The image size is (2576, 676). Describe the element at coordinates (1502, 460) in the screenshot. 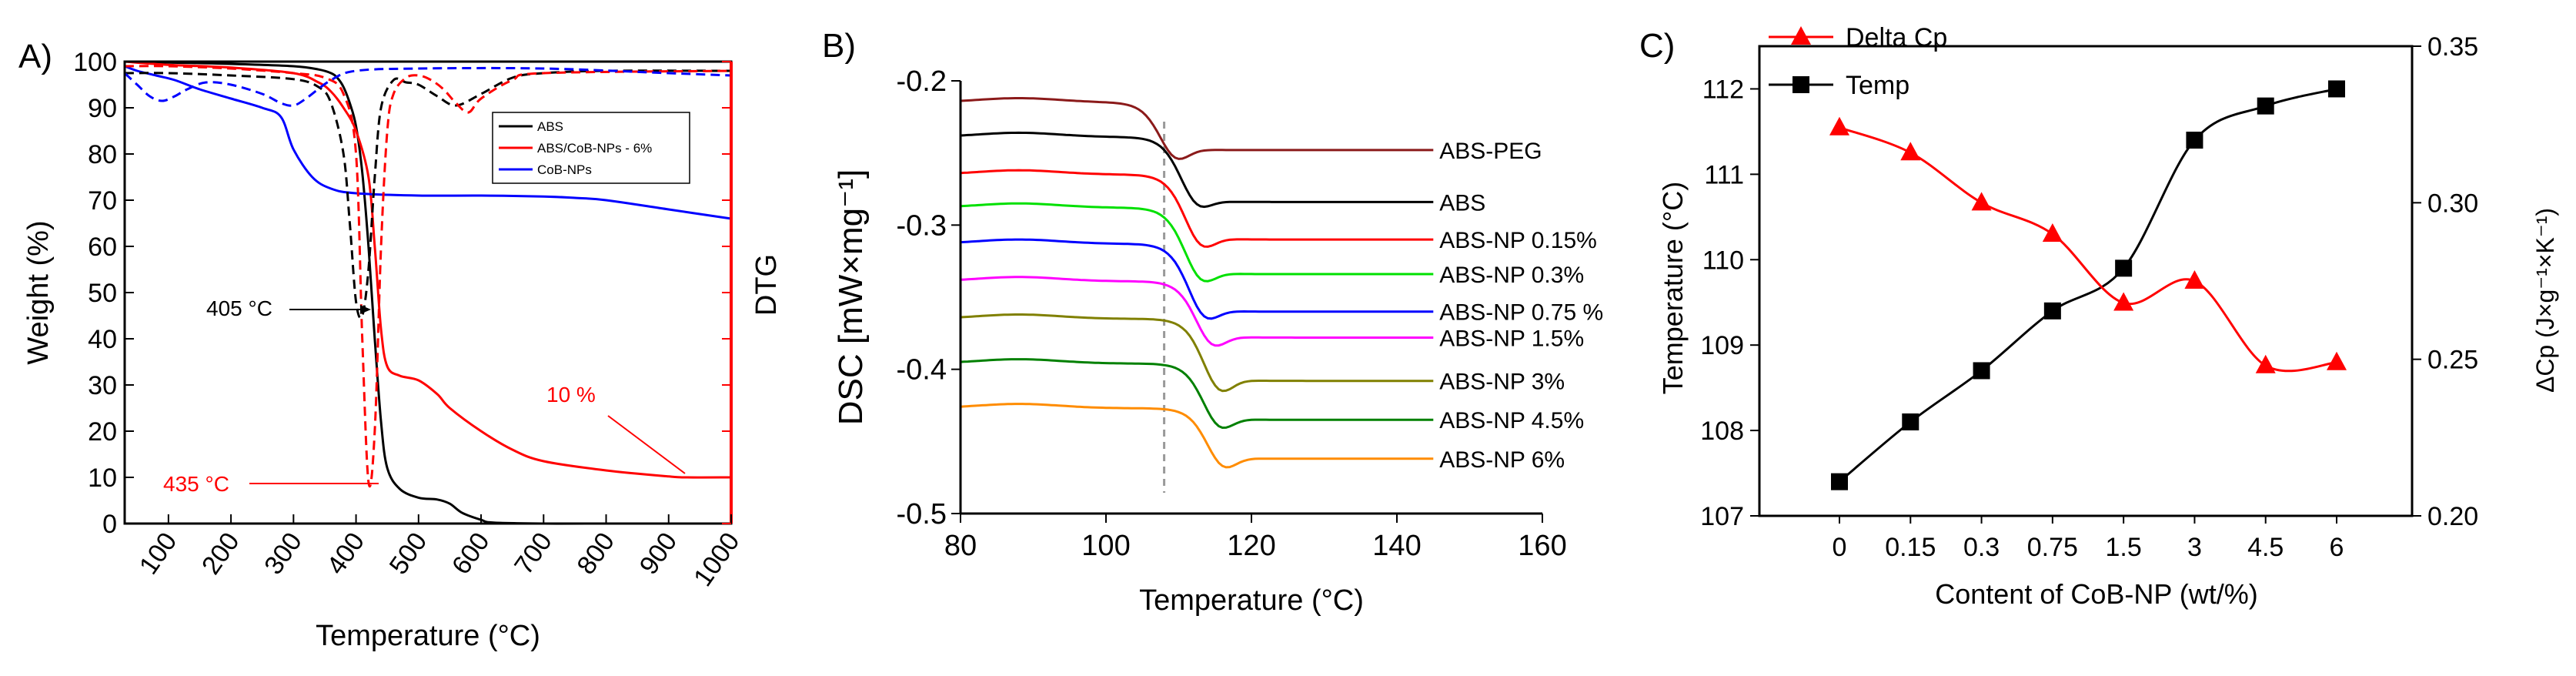

I see `series-label-abs-np-6: ABS-NP 6%` at that location.